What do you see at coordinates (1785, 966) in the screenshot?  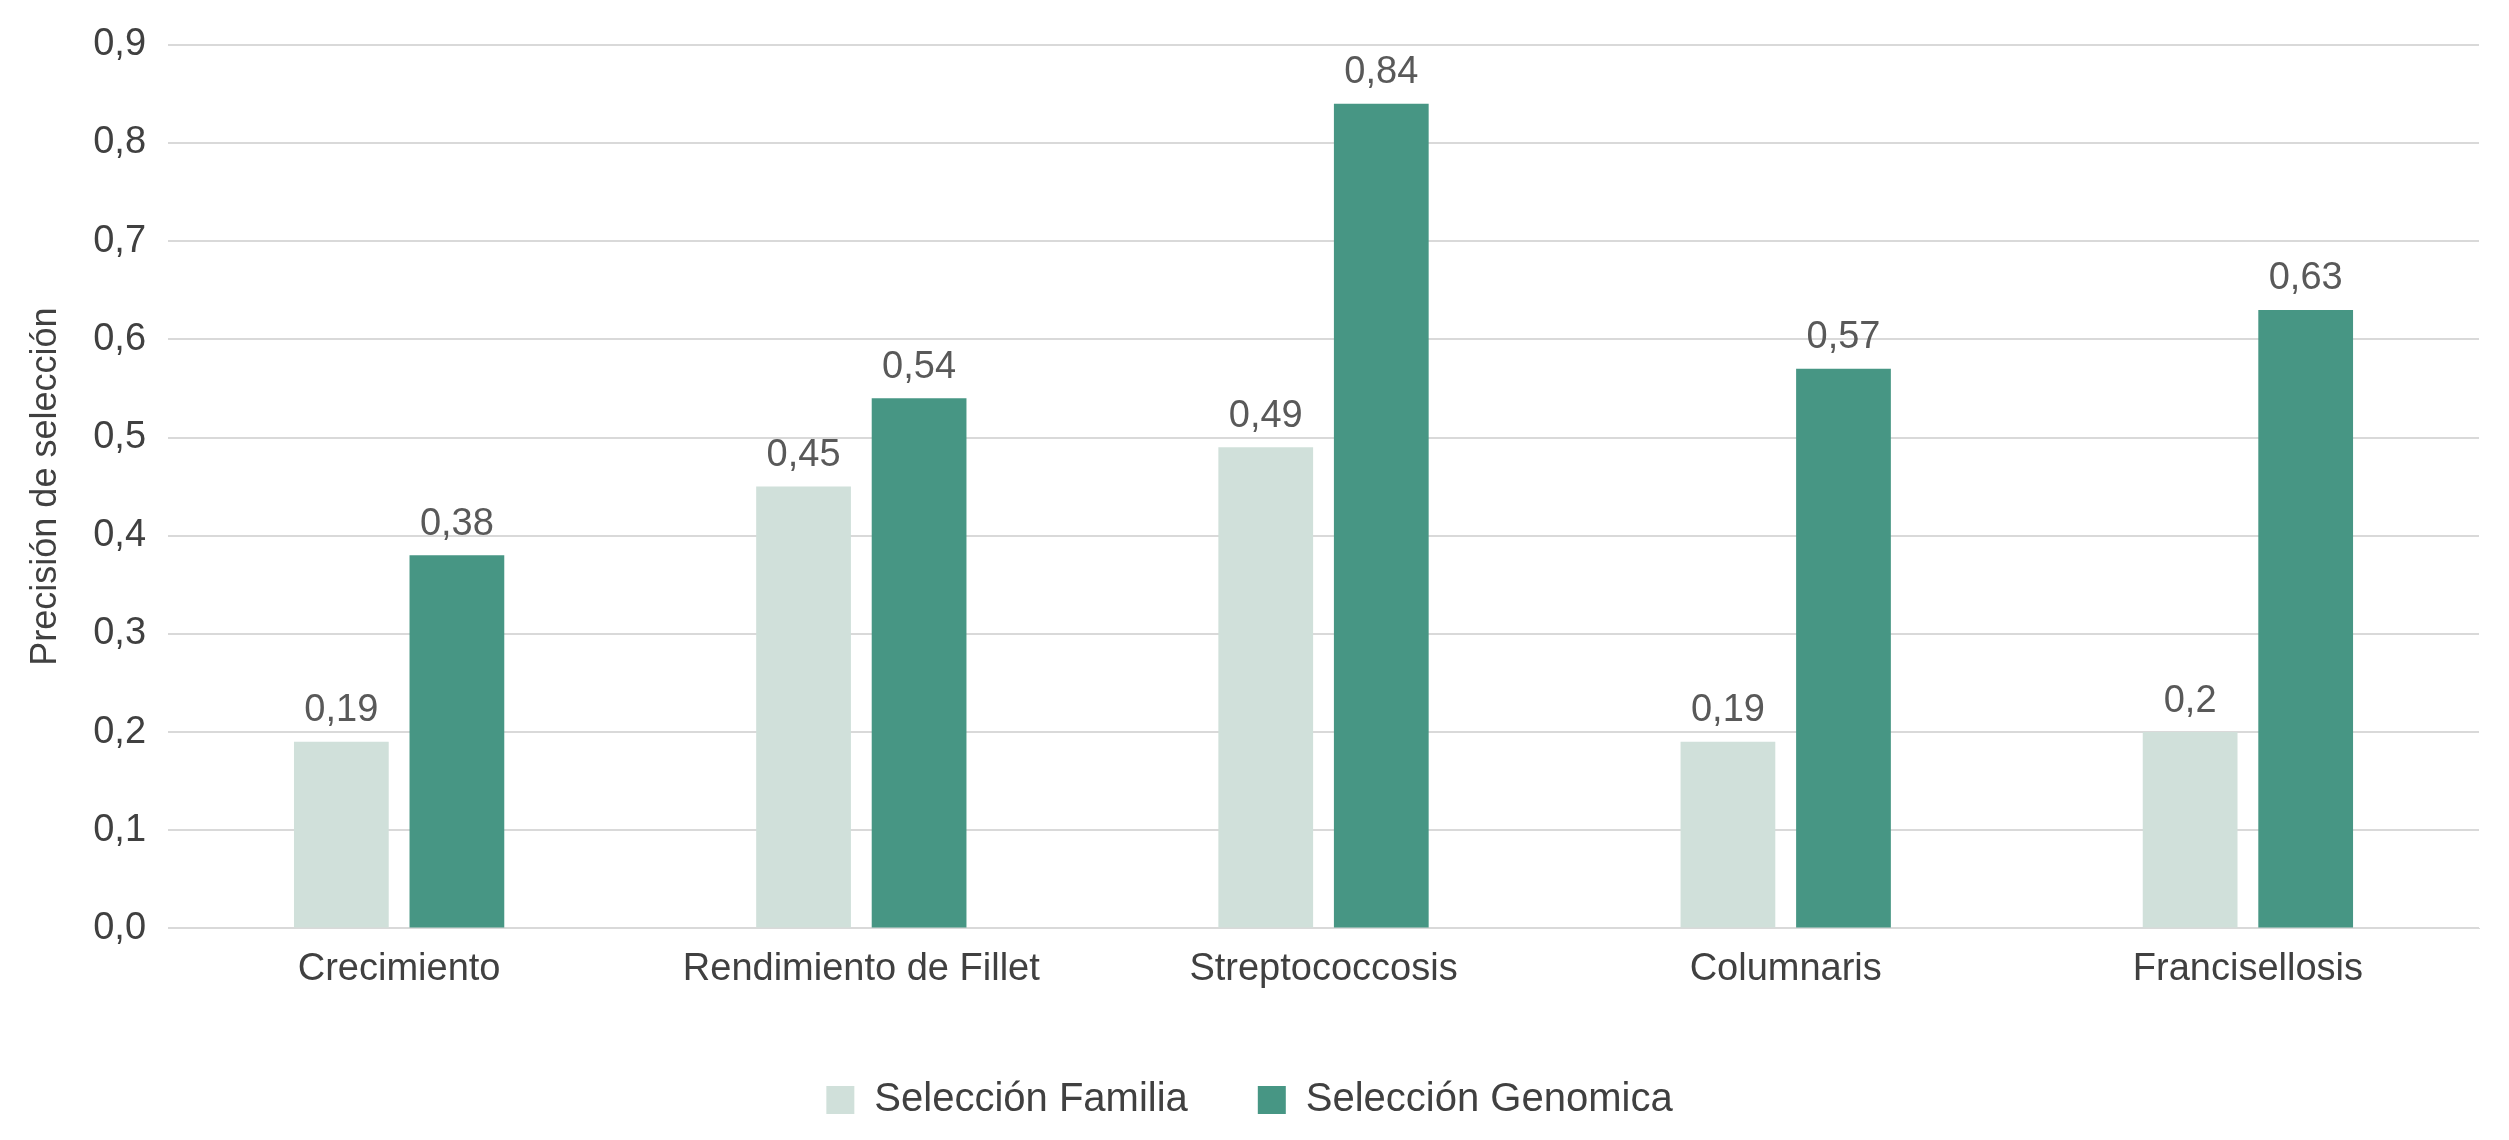 I see `x-tick-label: Columnaris` at bounding box center [1785, 966].